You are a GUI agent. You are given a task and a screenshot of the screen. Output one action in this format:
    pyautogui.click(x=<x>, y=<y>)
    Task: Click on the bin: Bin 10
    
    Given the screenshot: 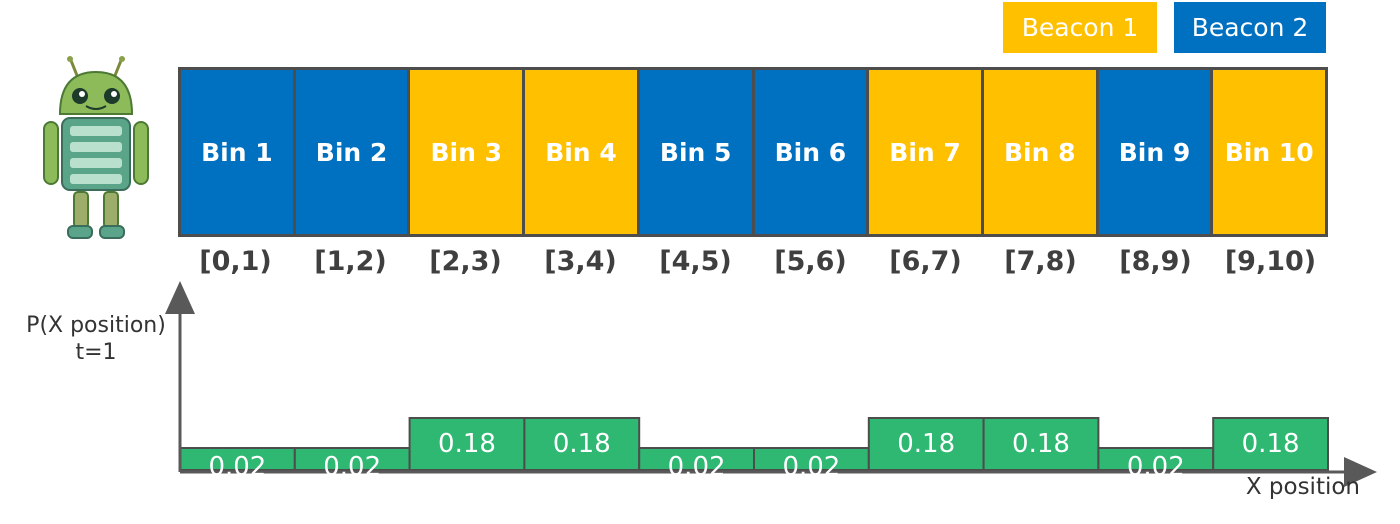 What is the action you would take?
    pyautogui.click(x=1269, y=152)
    